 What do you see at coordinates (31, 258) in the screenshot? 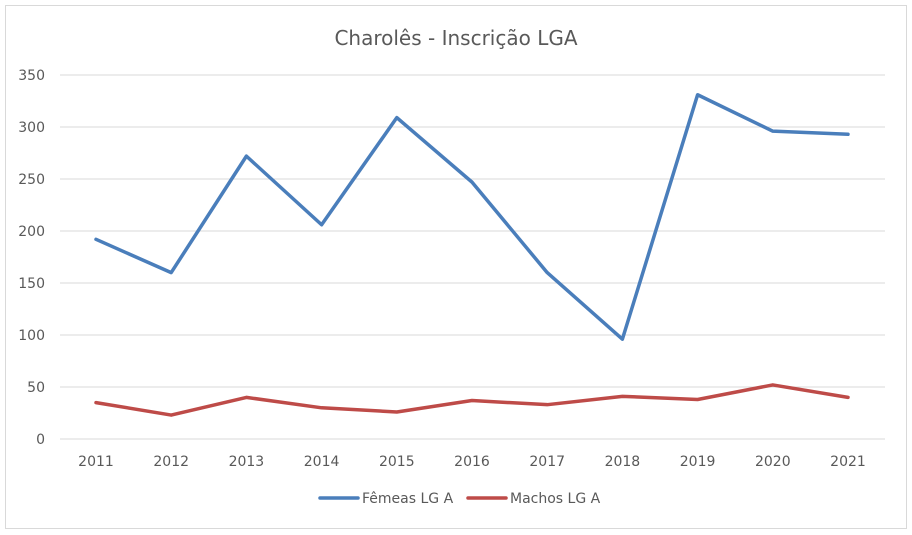
I see `y-axis-ticks: 0 50 100 150 200 250 300 350` at bounding box center [31, 258].